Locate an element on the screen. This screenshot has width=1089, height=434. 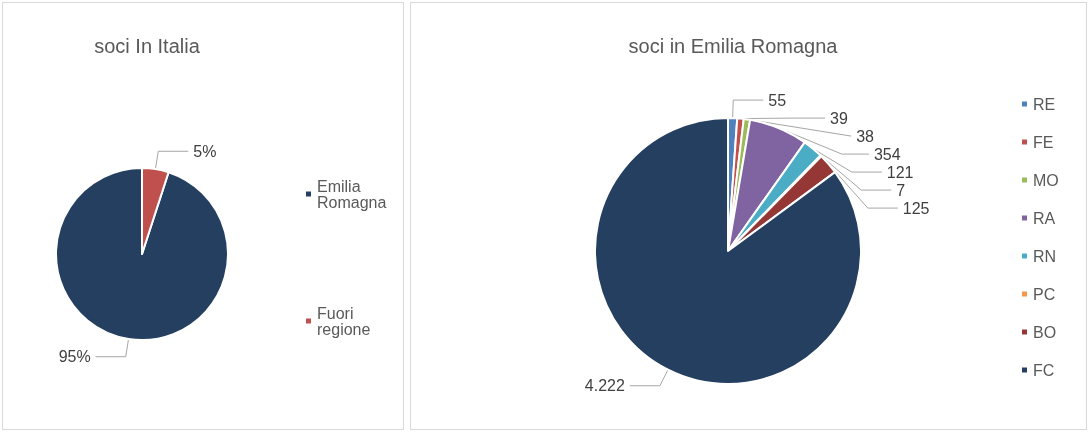
legend-label: Emilia Romagna is located at coordinates (352, 194).